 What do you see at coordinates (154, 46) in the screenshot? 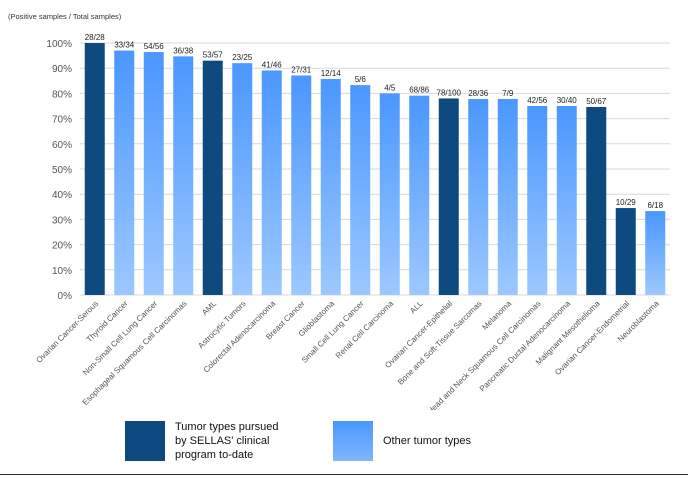
I see `data-label: 54/56` at bounding box center [154, 46].